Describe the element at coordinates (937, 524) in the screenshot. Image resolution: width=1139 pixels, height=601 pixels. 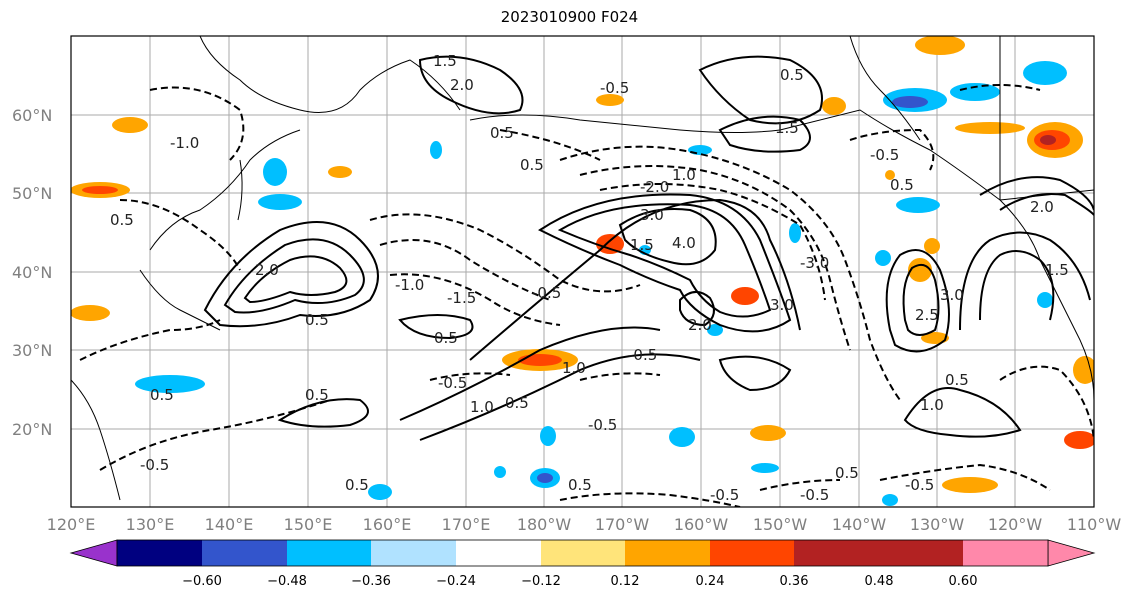
I see `lon-label: 130°W` at that location.